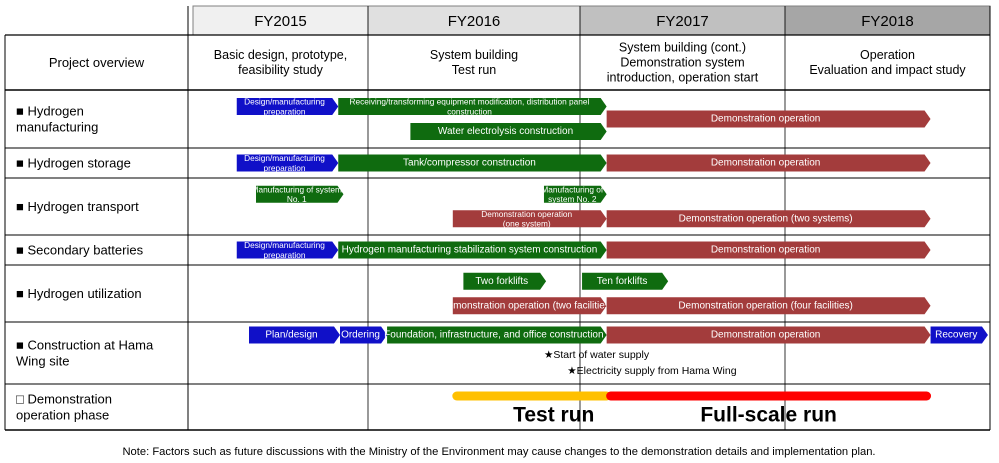 This screenshot has width=999, height=463. I want to click on gantt-bar-label: Demonstration operation (two facilities), so click(526, 305).